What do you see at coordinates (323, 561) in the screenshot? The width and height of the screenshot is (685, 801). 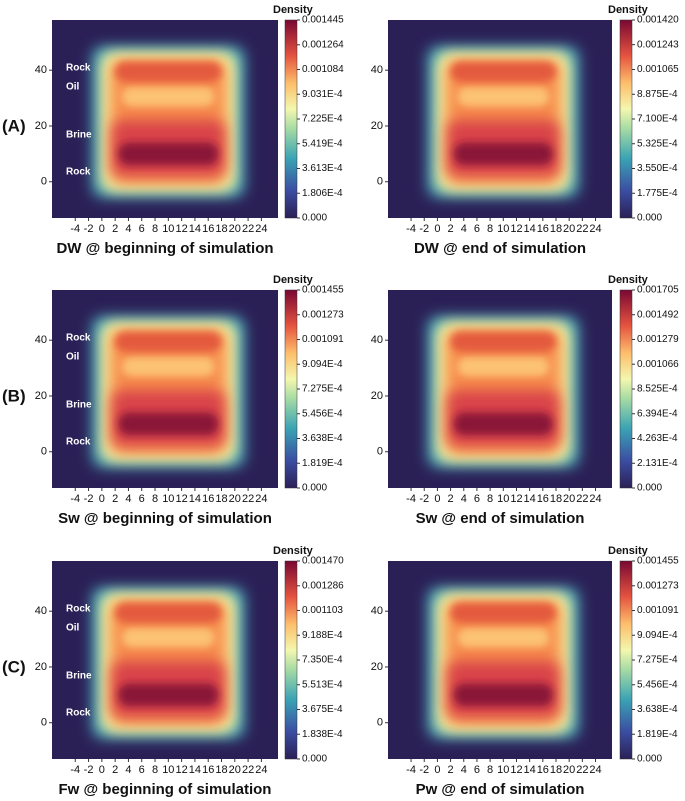 I see `colorbar-tick-label: 0.001470` at bounding box center [323, 561].